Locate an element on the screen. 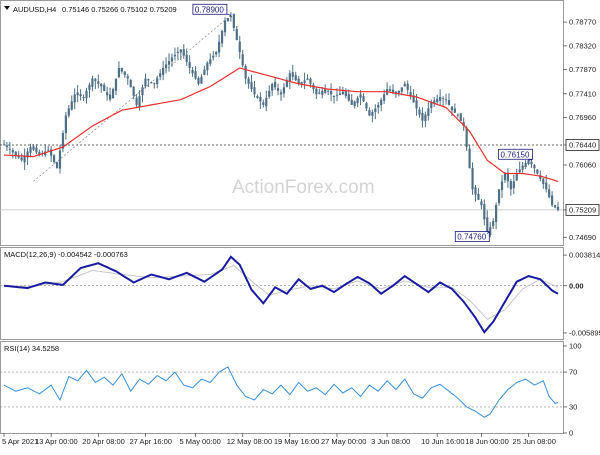  price-annotation-2: 0.74760 is located at coordinates (472, 236).